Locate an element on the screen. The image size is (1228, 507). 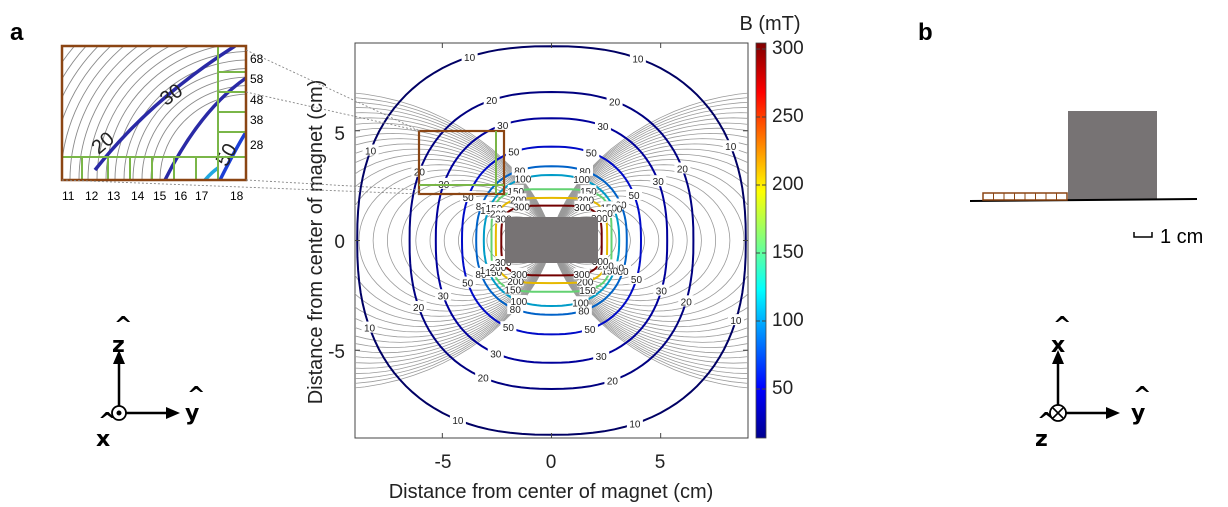
panel-b-schematic: 1 cm is located at coordinates (1086, 179).